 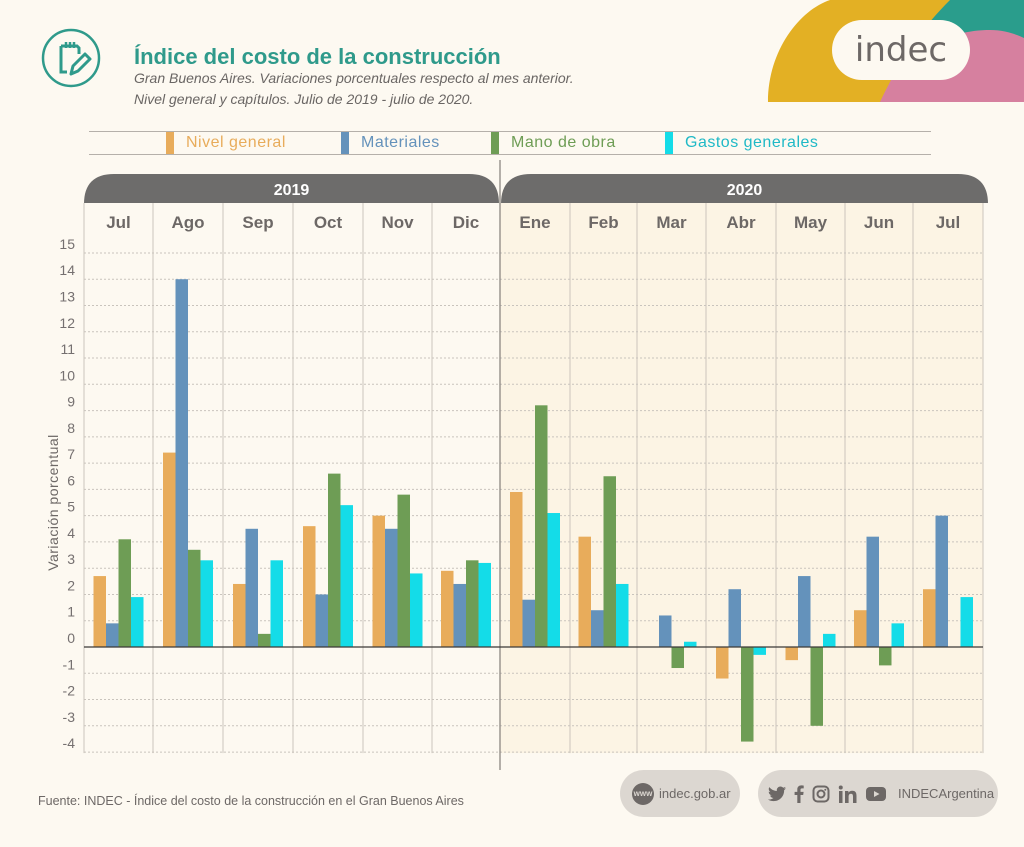 I want to click on y-tick-label: -3, so click(x=69, y=717).